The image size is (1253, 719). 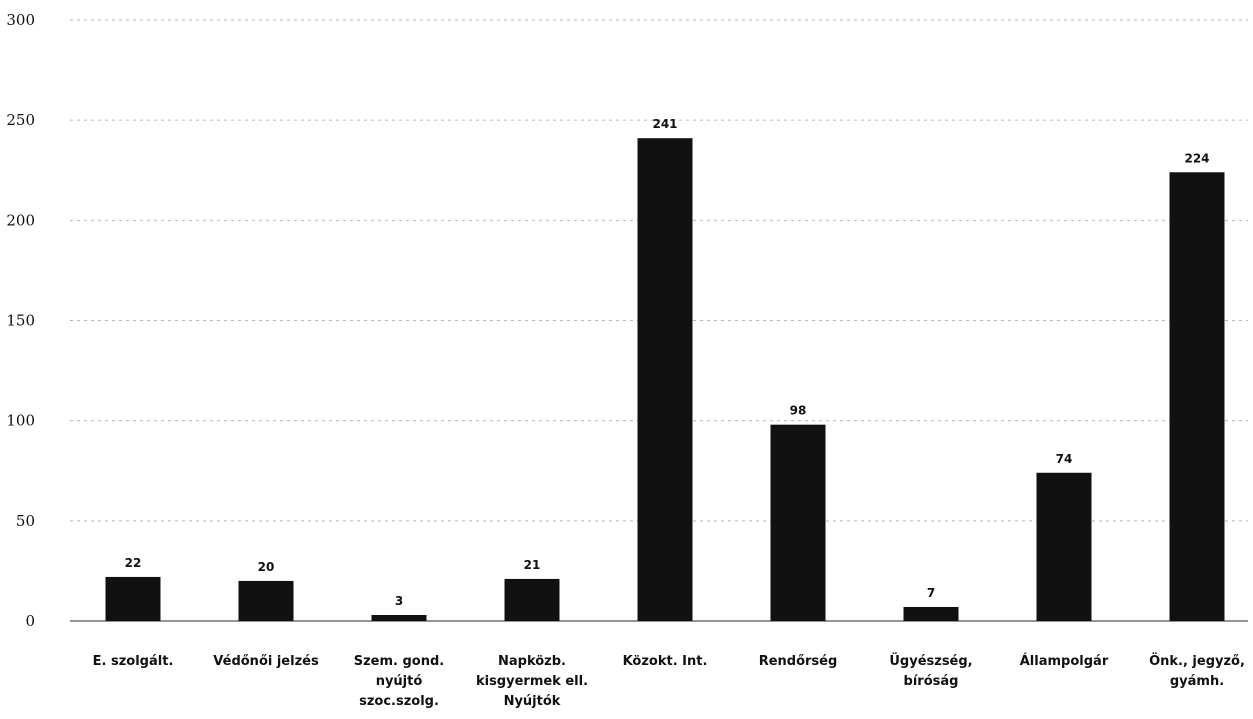 I want to click on y-tick-label-300: 300, so click(x=20, y=20).